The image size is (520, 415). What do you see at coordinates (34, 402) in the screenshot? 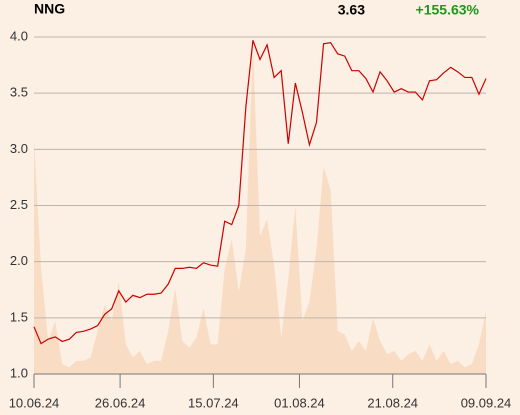
I see `x-tick-label: 10.06.24` at bounding box center [34, 402].